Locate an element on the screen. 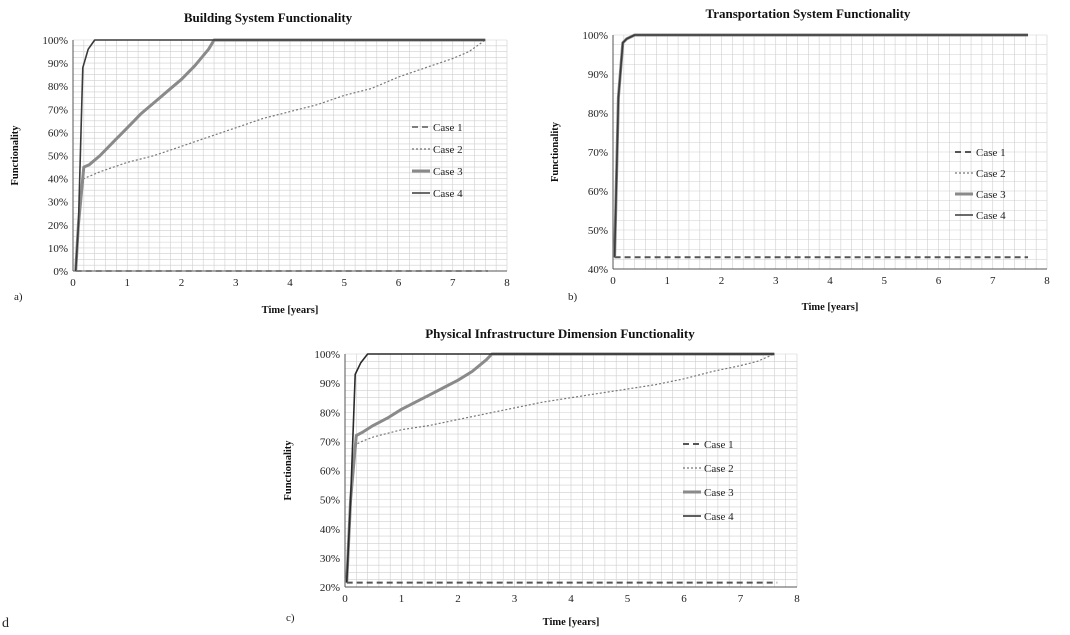 The image size is (1070, 635). panel-label: a) is located at coordinates (18, 297).